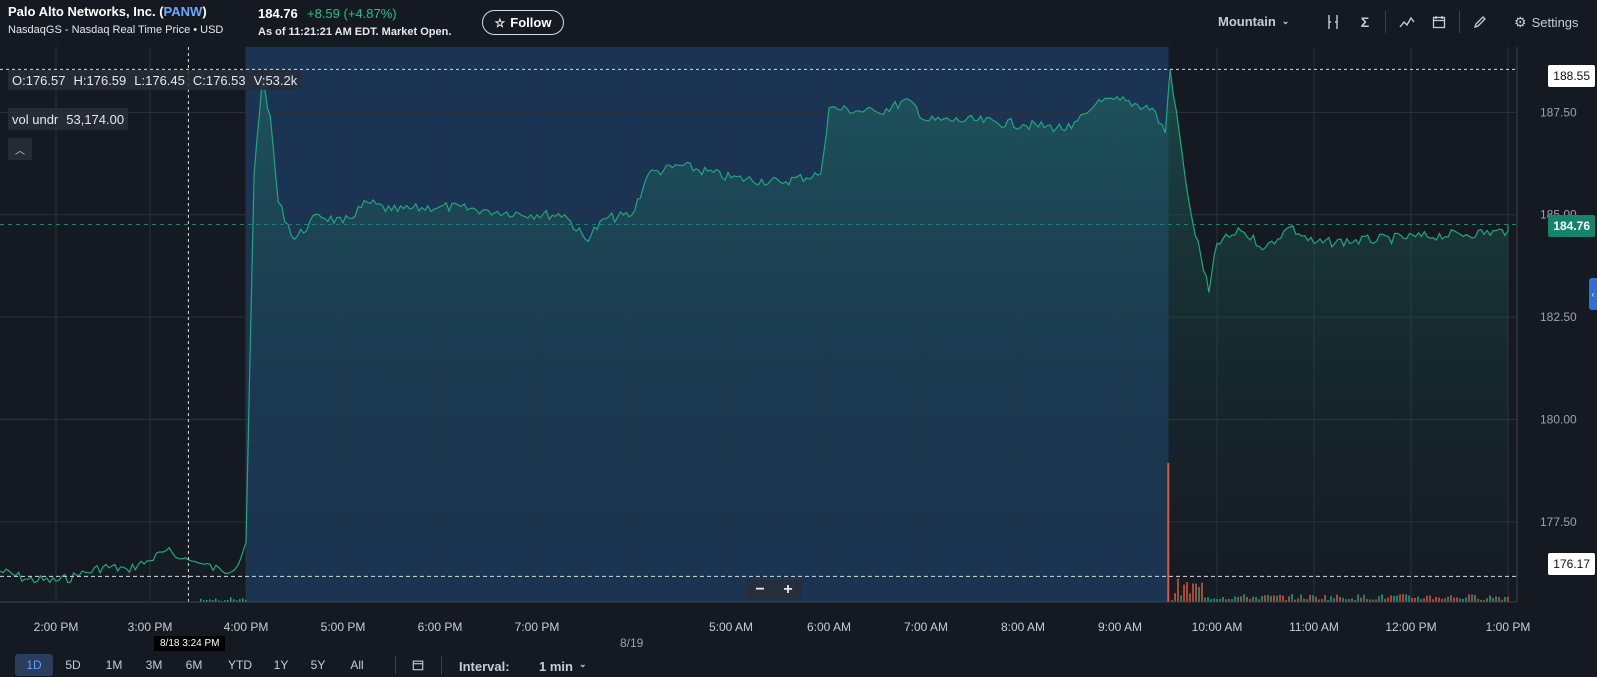  I want to click on y-tick-label: 180.00, so click(1558, 420).